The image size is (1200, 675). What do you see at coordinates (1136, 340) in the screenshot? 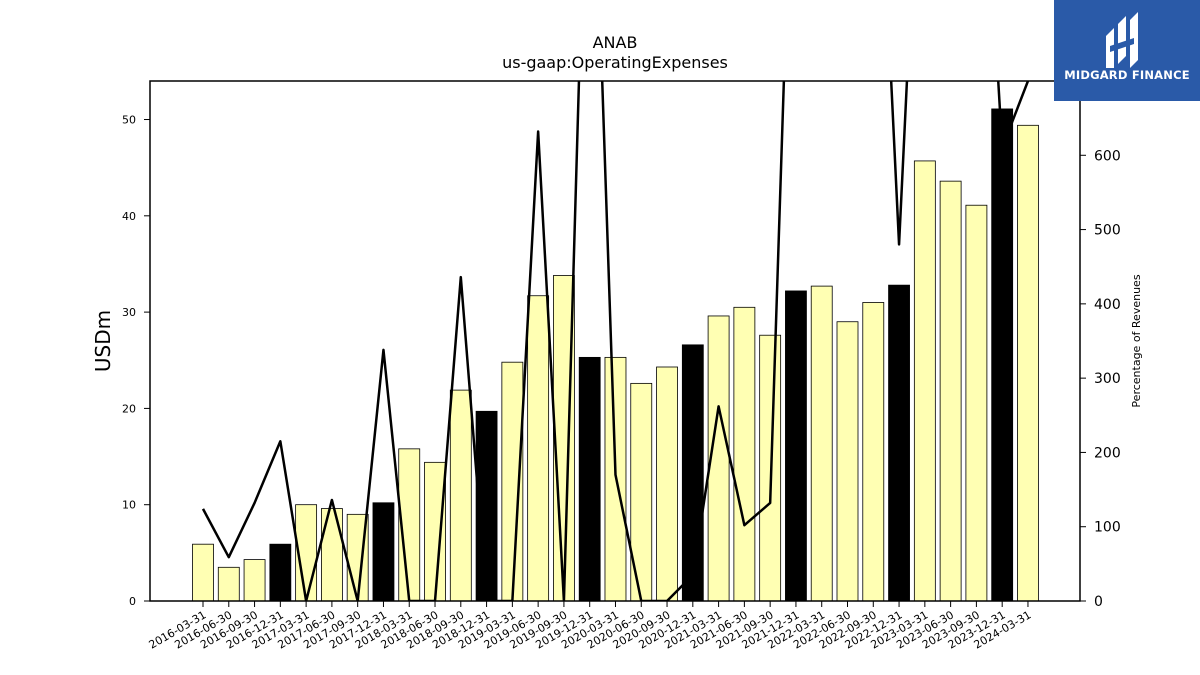
I see `y2-axis-label: Percentage of Revenues` at bounding box center [1136, 340].